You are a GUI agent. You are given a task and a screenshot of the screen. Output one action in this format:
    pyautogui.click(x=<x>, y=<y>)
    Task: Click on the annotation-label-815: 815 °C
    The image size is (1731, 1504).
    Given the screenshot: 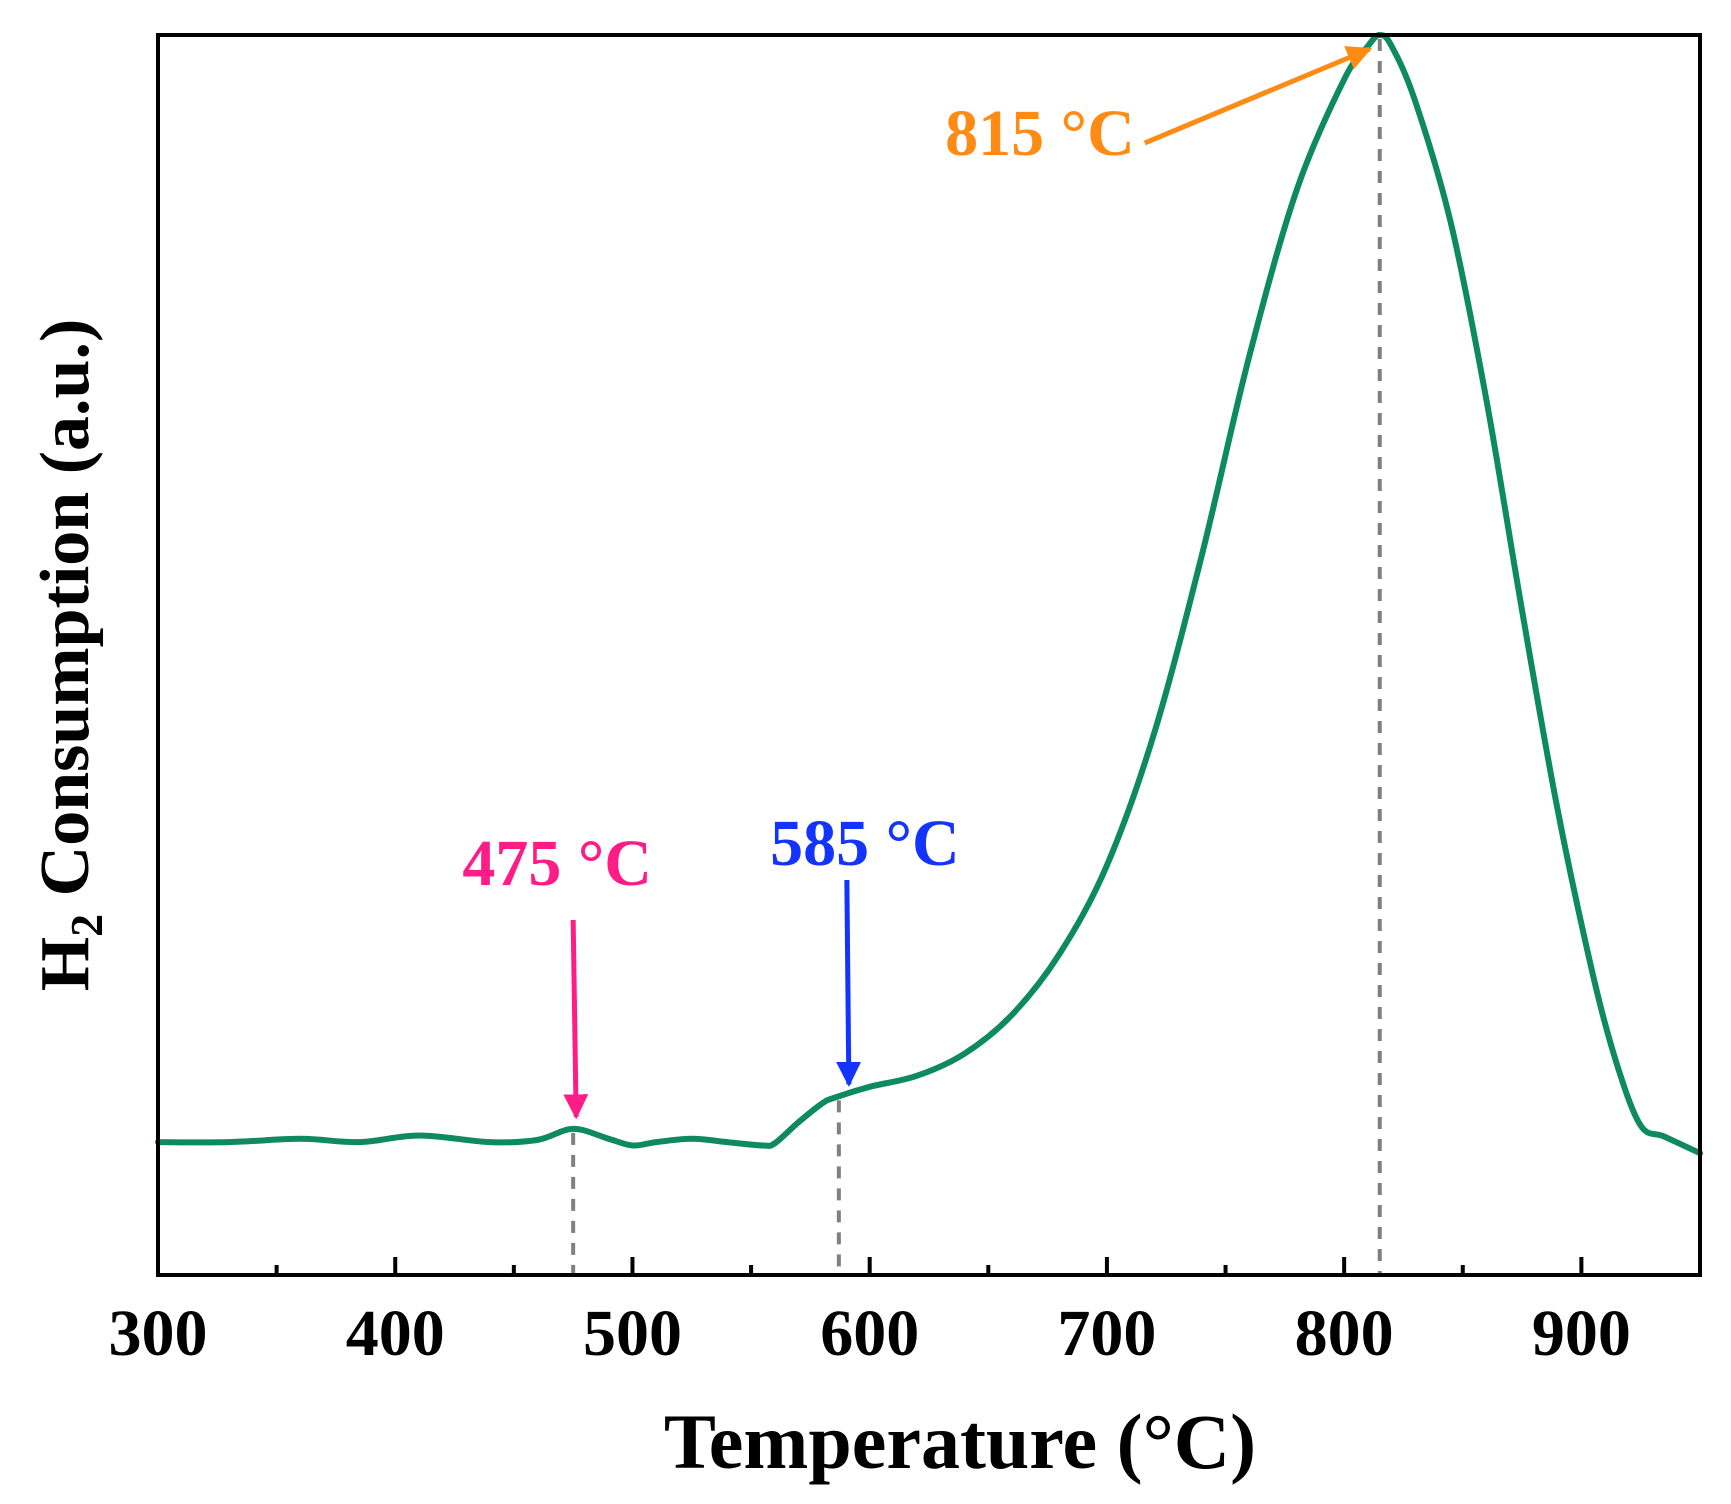 What is the action you would take?
    pyautogui.click(x=1040, y=133)
    